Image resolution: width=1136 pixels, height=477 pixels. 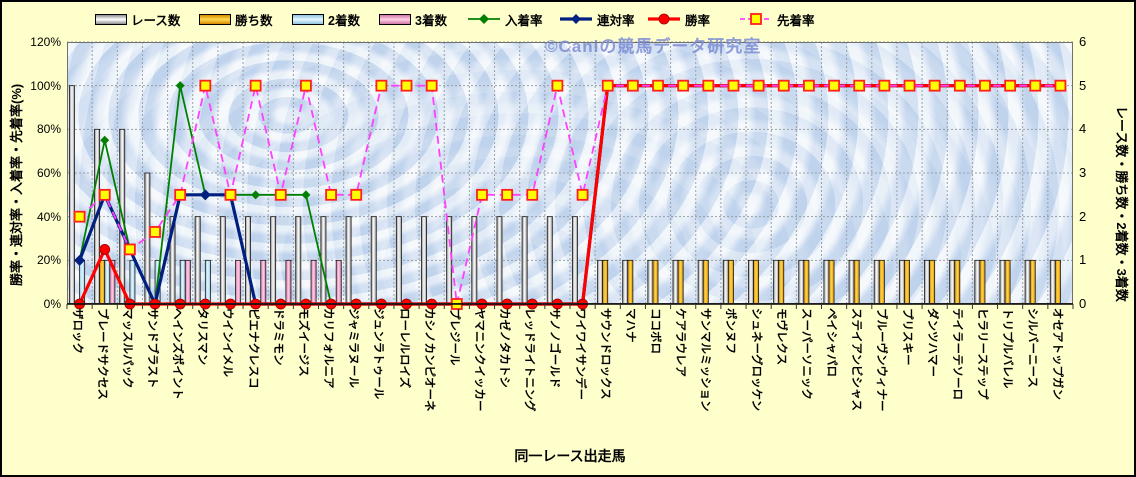 I want to click on y-axis-tick-label: 100%, so click(x=45, y=85).